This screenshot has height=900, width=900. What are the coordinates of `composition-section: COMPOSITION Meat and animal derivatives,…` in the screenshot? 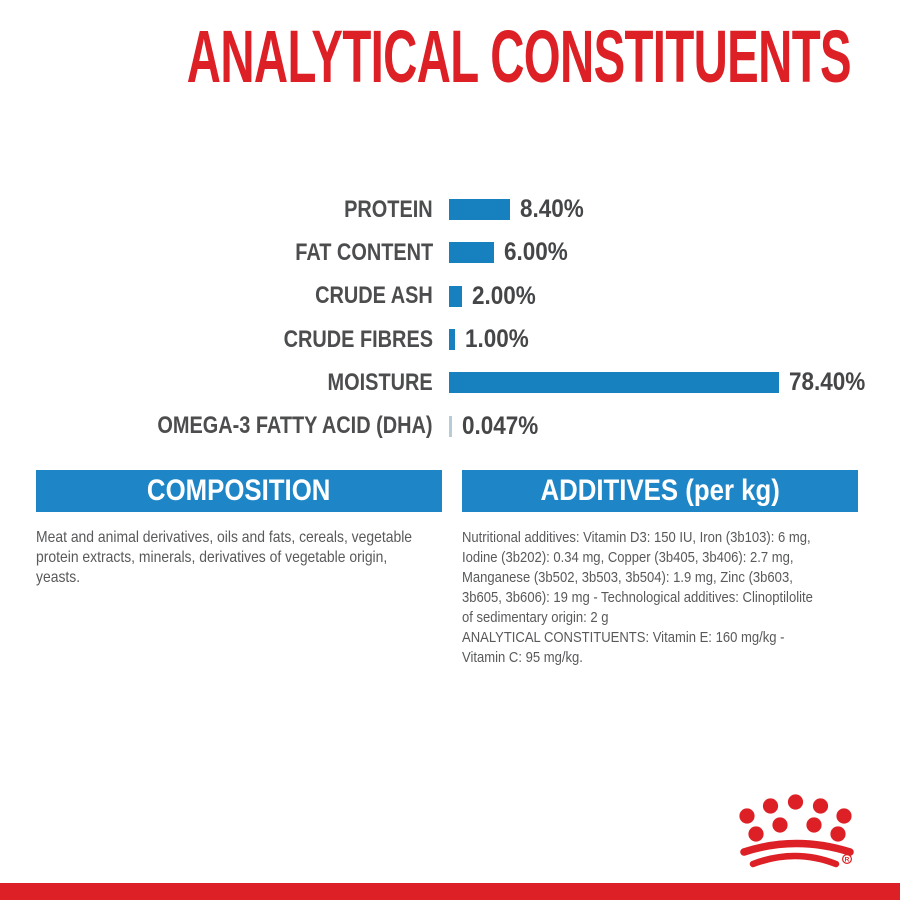 It's located at (239, 529).